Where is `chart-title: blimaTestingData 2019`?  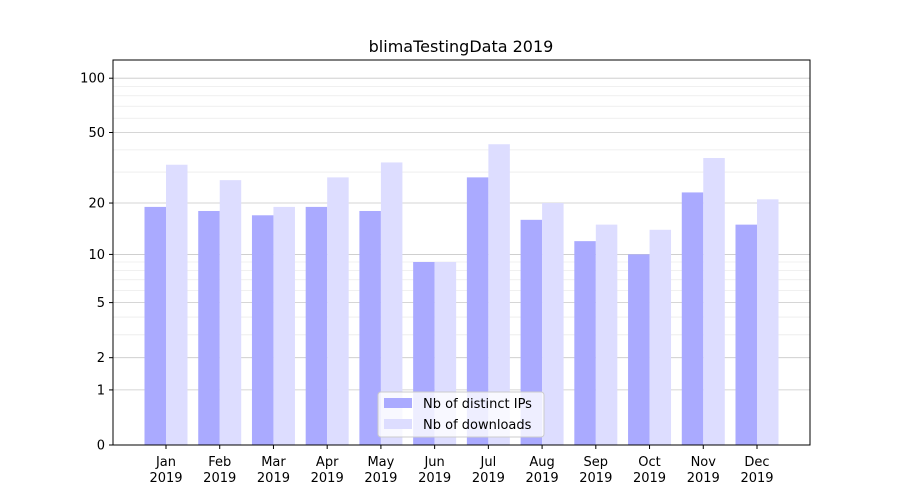
chart-title: blimaTestingData 2019 is located at coordinates (461, 46).